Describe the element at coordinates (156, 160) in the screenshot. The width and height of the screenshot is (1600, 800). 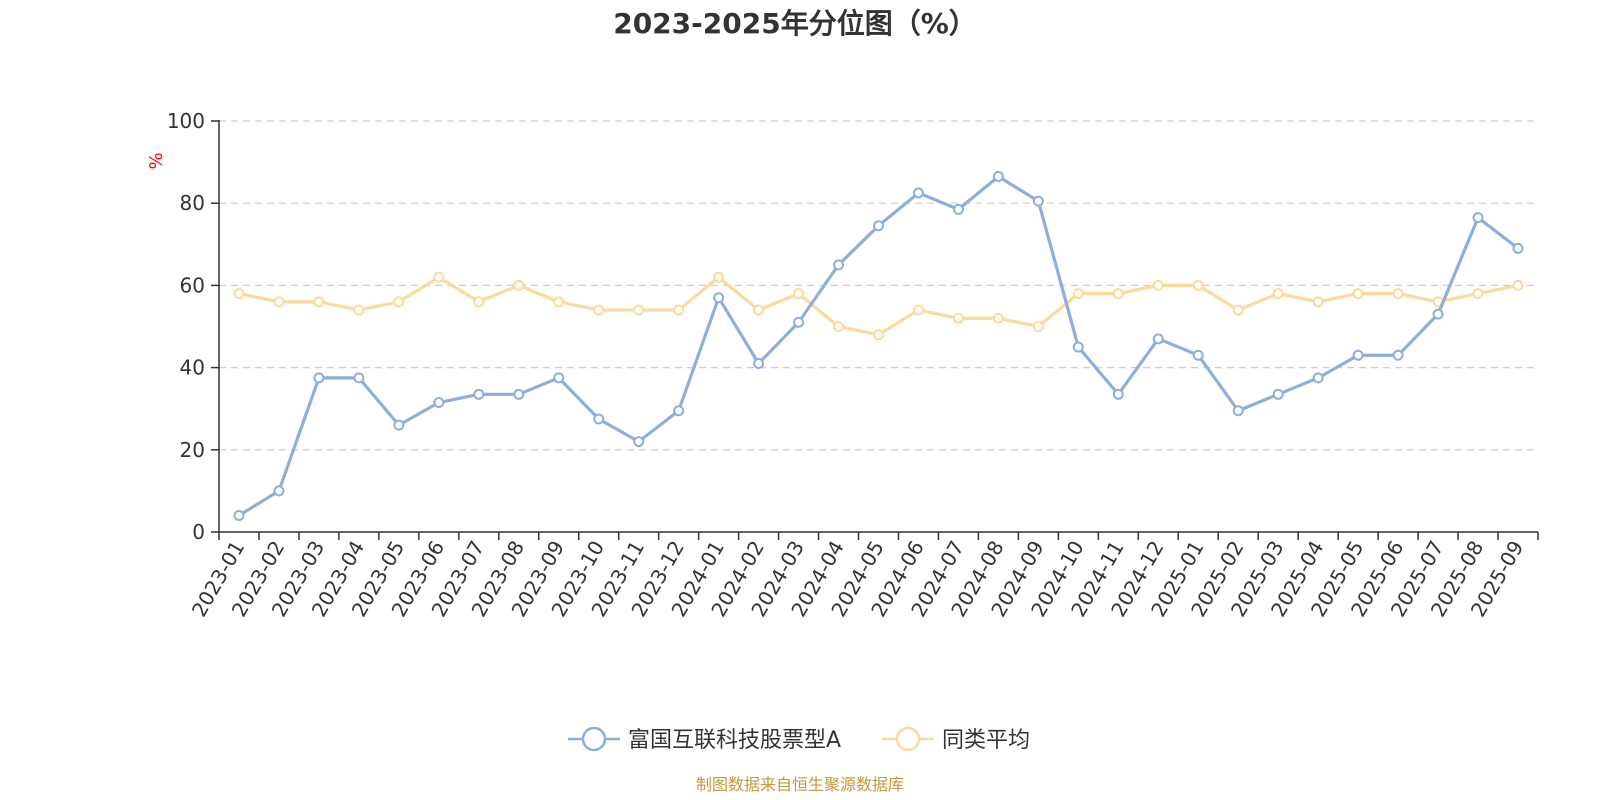
I see `y-axis-unit-label: %` at that location.